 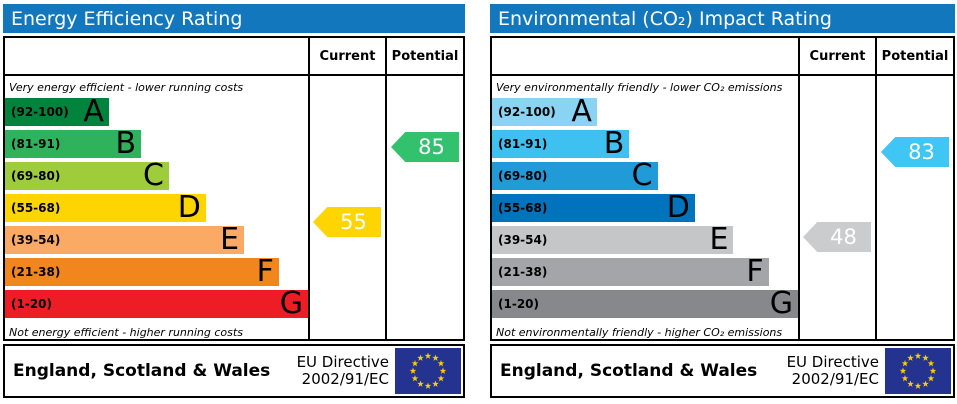 I want to click on current-arrow: 55, so click(x=347, y=222).